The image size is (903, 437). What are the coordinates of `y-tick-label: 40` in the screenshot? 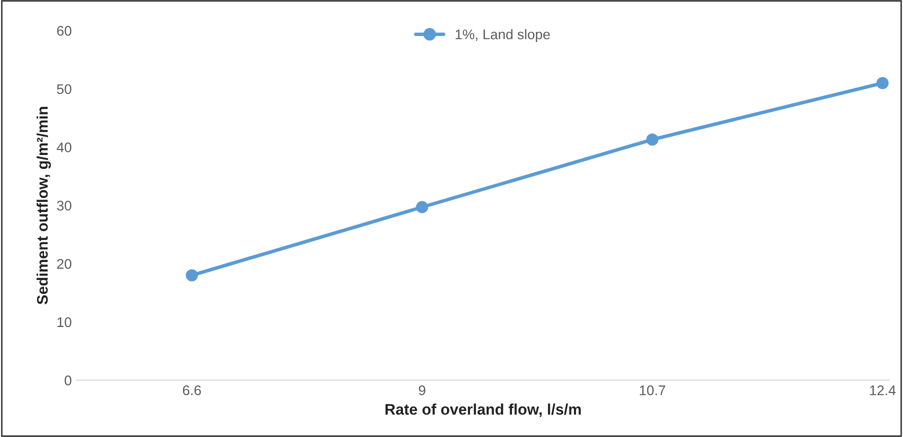 It's located at (64, 147).